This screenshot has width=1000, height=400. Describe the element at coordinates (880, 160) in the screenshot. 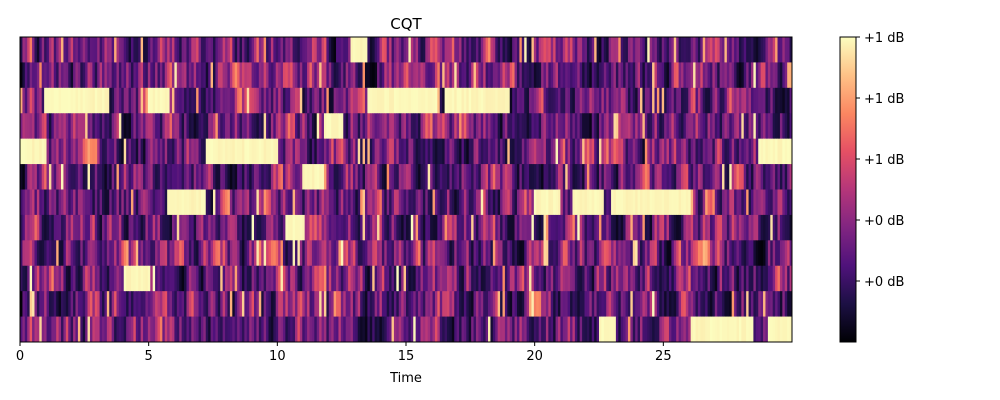

I see `colorbar-axis: +1 dB+1 dB+1 dB+0 dB+0 dB` at that location.